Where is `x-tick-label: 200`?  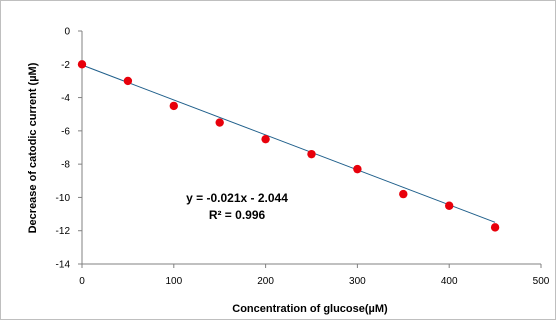
x-tick-label: 200 is located at coordinates (265, 281).